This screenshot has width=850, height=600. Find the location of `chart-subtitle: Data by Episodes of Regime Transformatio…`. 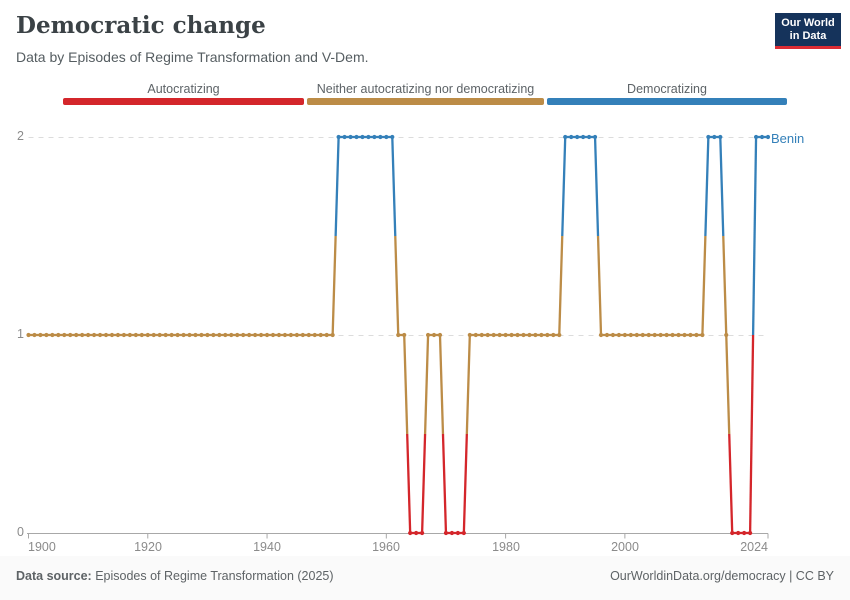

chart-subtitle: Data by Episodes of Regime Transformatio… is located at coordinates (192, 57).